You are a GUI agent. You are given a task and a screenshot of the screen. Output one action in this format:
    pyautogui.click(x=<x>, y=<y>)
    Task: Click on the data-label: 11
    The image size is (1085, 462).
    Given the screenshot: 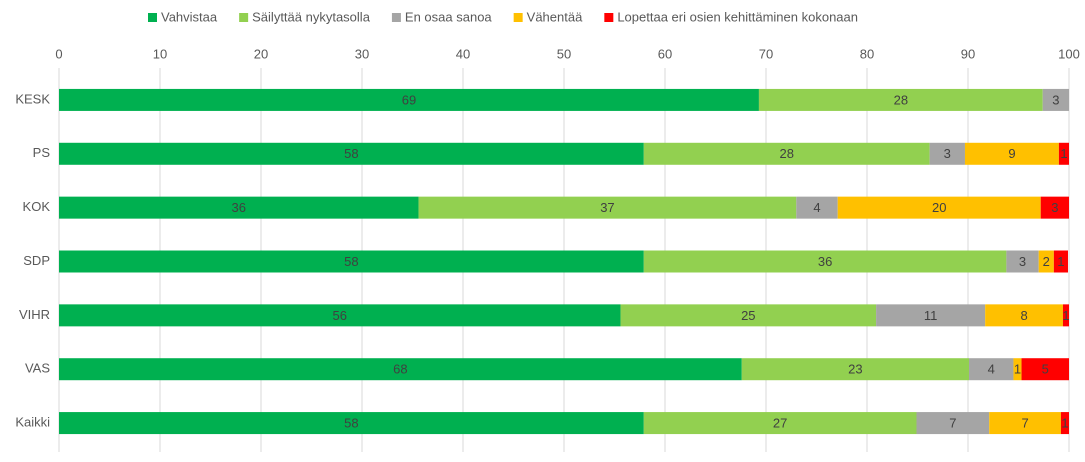 What is the action you would take?
    pyautogui.click(x=931, y=315)
    